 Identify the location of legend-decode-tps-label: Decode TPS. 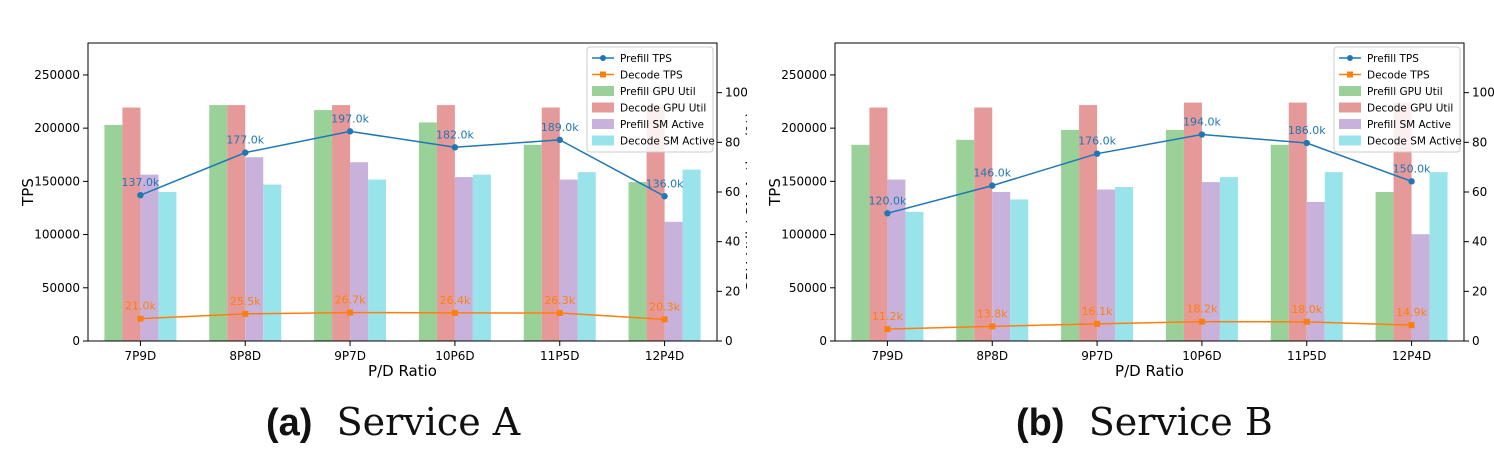
(651, 76).